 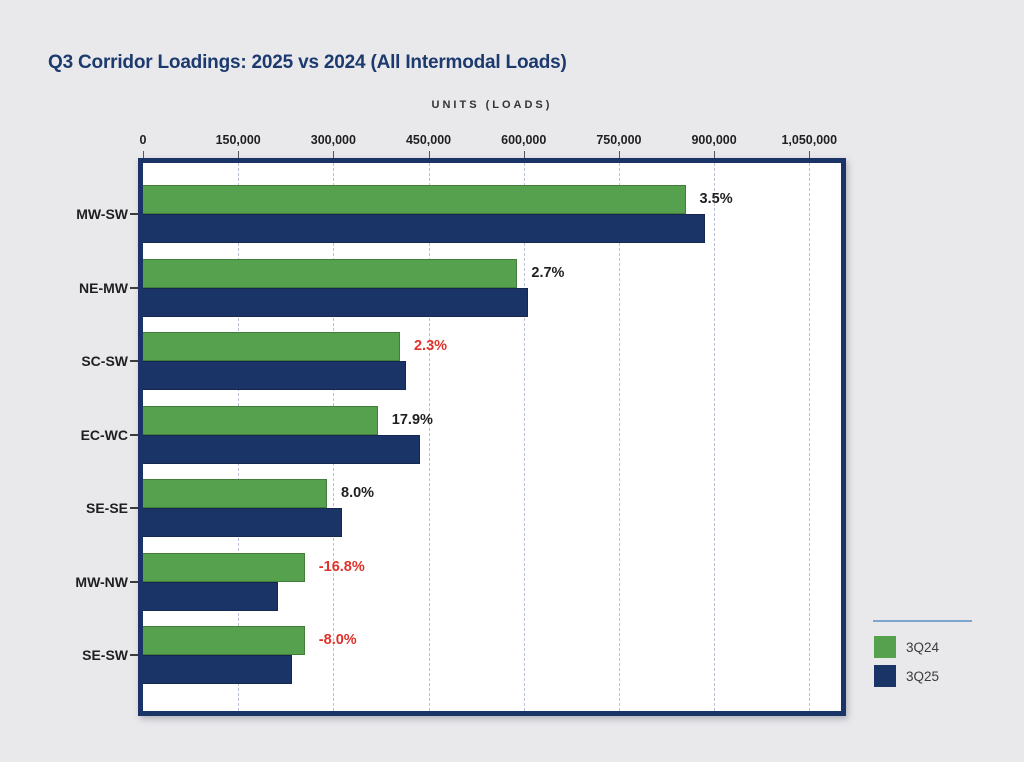 I want to click on pct-change-label: 2.7%, so click(x=548, y=272).